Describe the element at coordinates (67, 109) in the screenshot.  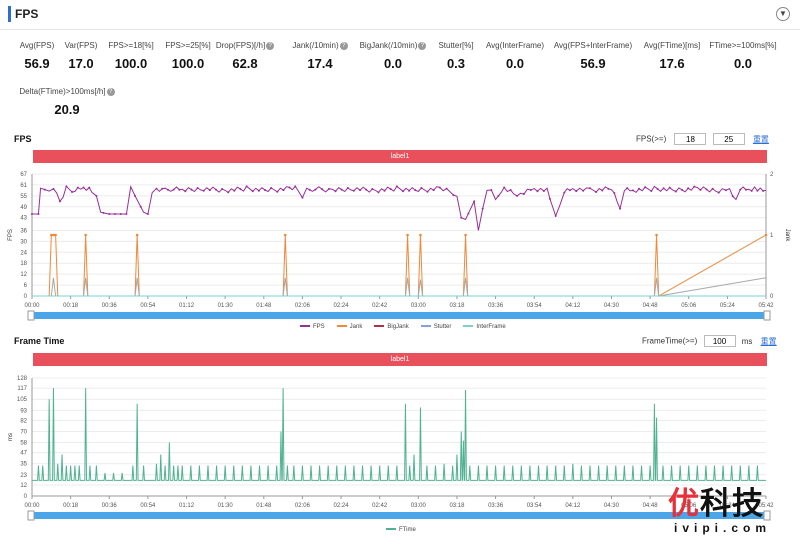
I see `stat-value: 20.9` at that location.